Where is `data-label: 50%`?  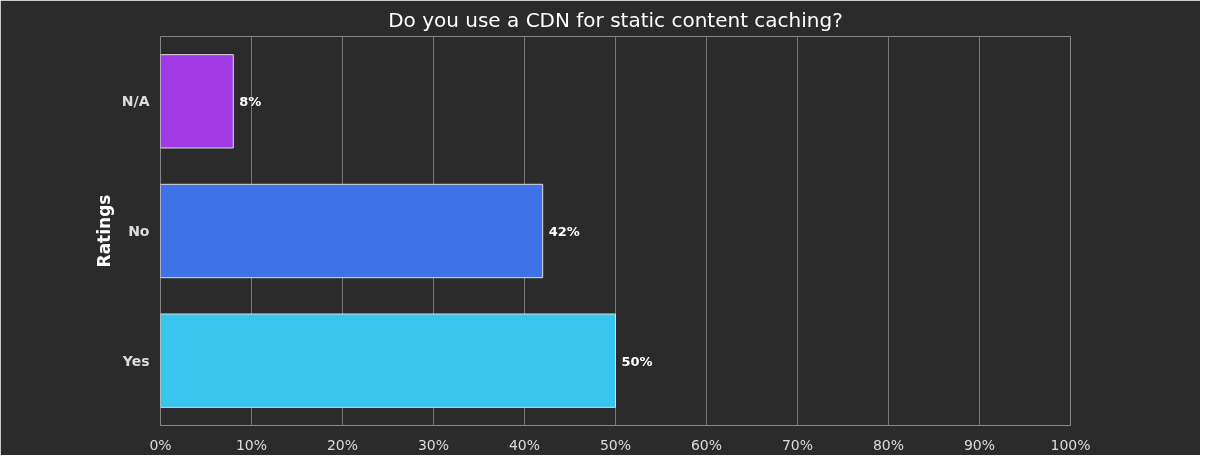
data-label: 50% is located at coordinates (637, 361).